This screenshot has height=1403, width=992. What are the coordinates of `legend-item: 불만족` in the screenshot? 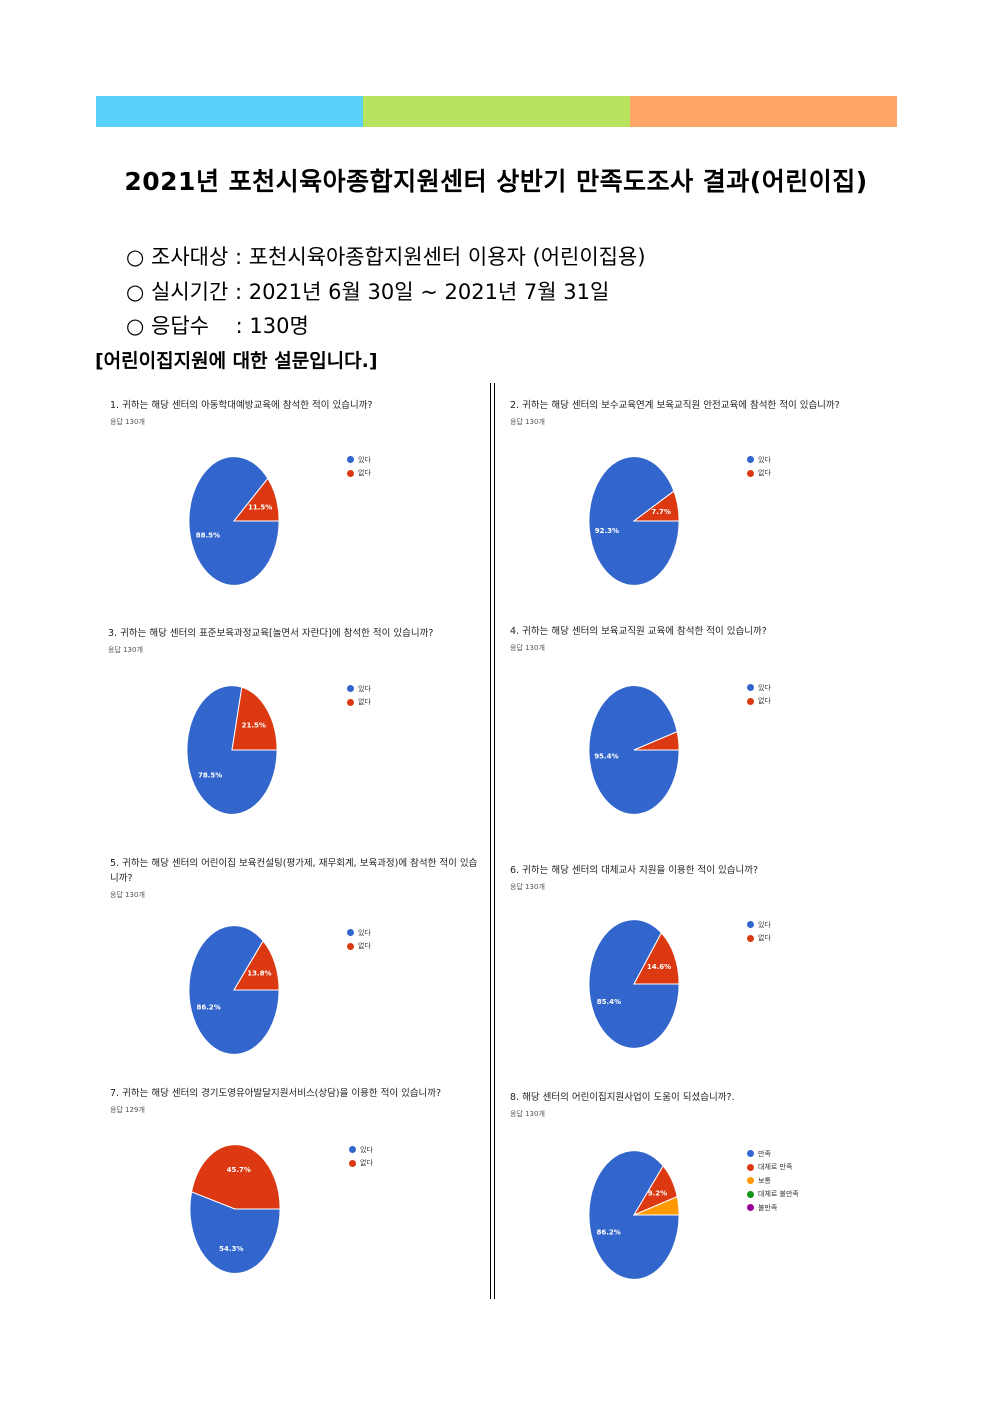 It's located at (773, 1208).